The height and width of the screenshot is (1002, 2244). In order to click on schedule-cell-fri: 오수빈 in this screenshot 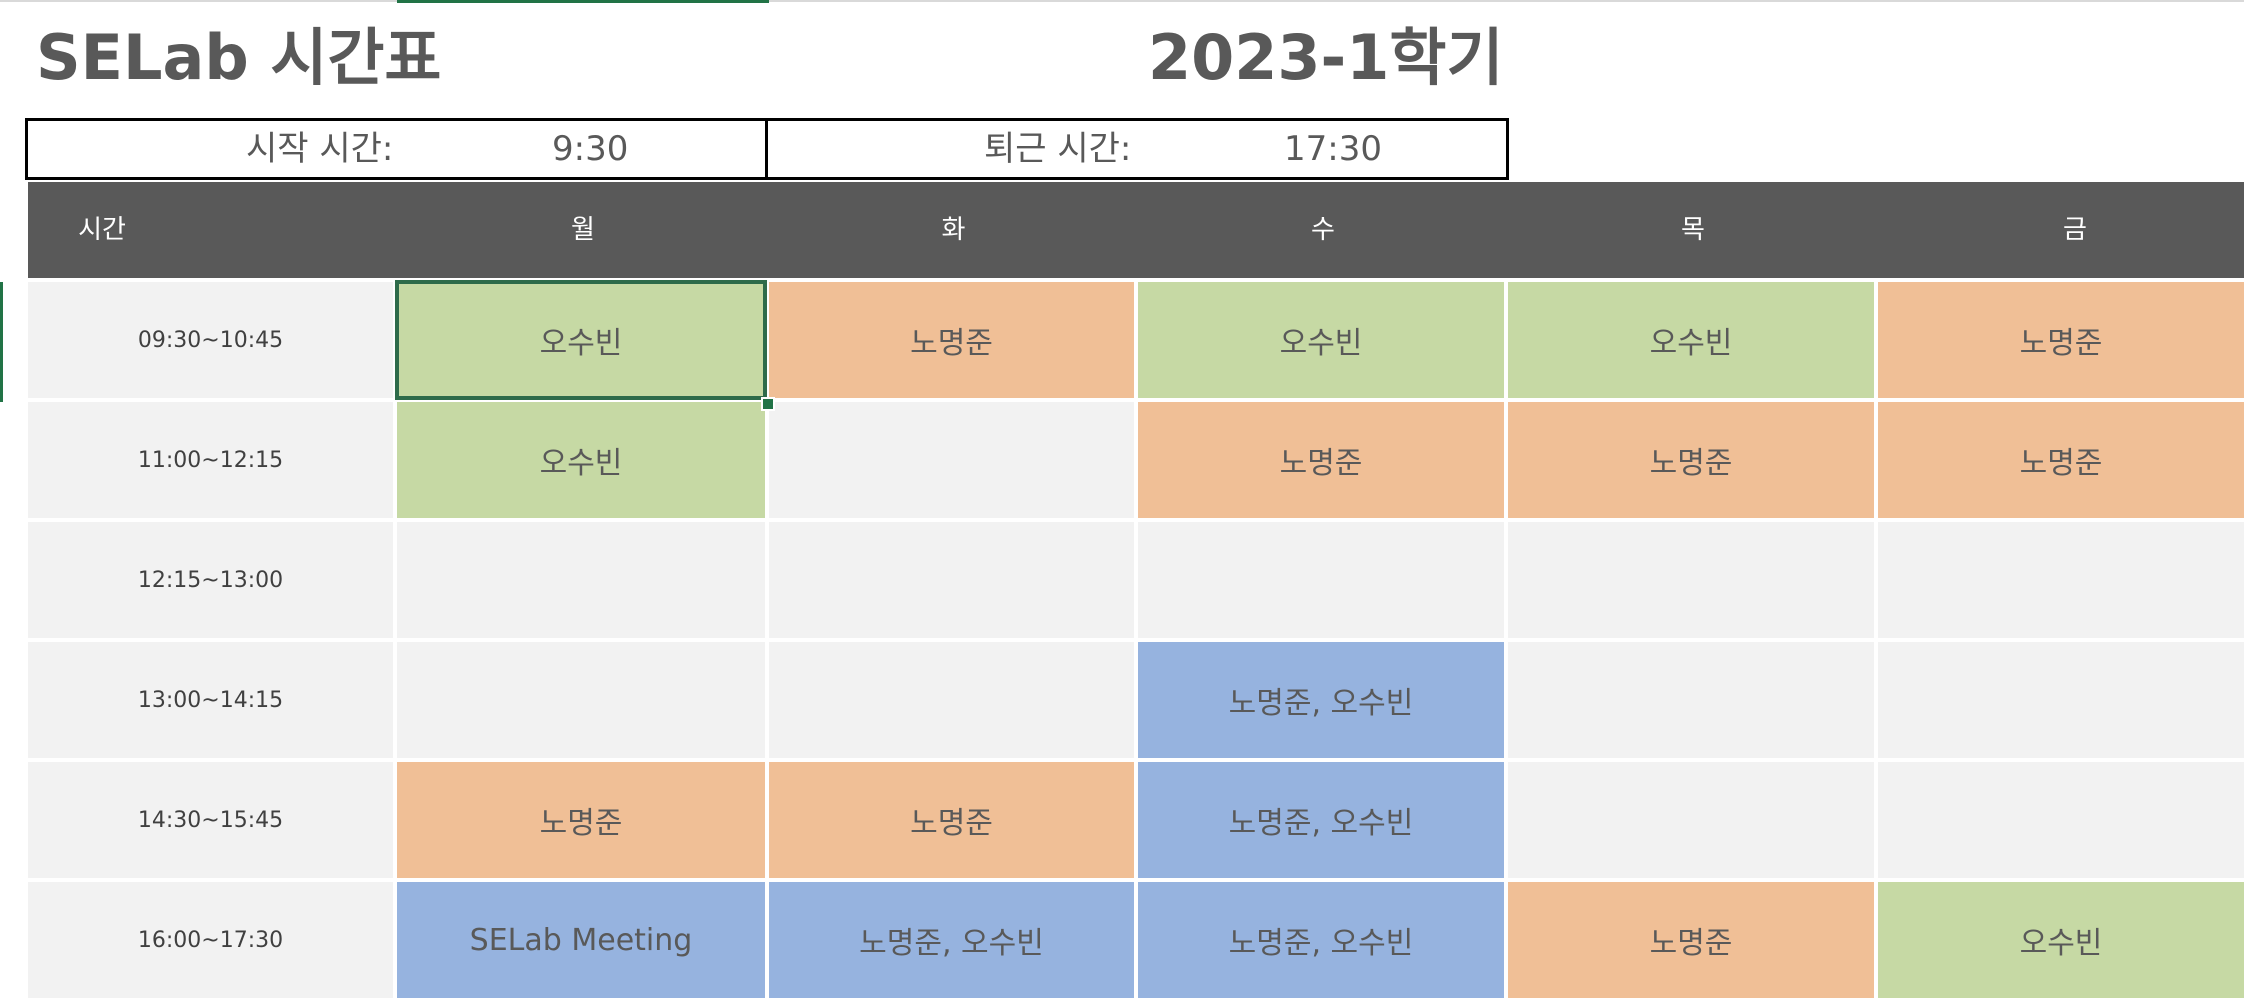, I will do `click(2061, 940)`.